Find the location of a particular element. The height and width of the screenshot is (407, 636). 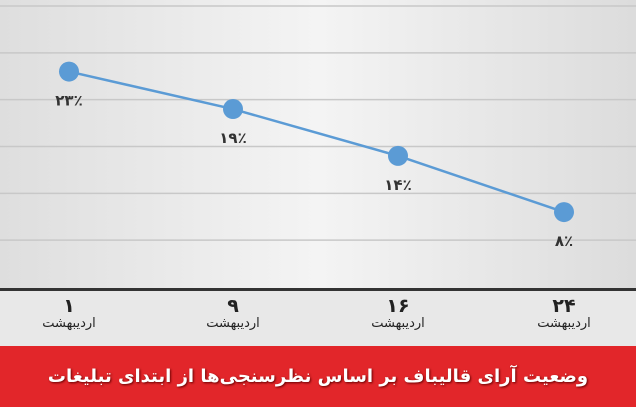

x-tick-label: ۱۶ اردیبهشت is located at coordinates (398, 314).